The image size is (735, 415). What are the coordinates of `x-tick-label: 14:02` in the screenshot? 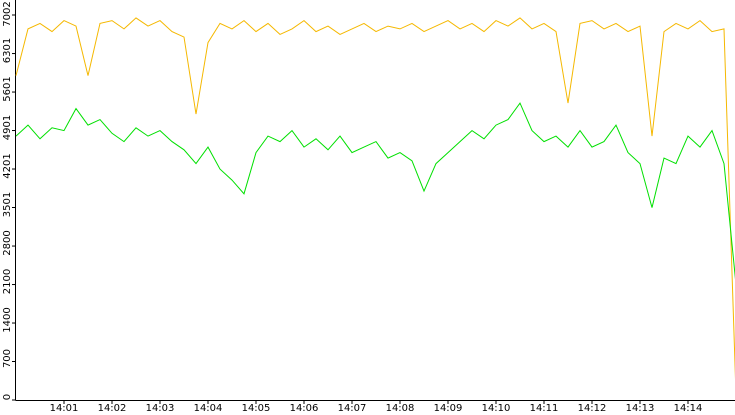 It's located at (112, 408).